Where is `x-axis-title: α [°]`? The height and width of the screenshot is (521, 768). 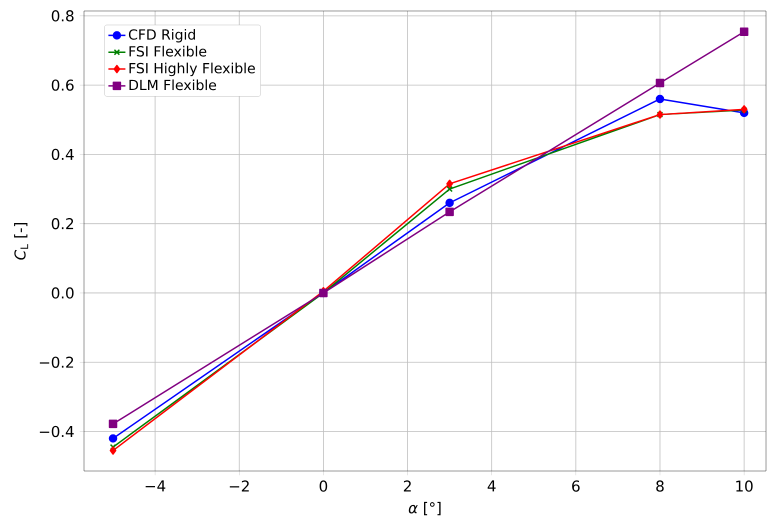
x-axis-title: α [°] is located at coordinates (424, 509).